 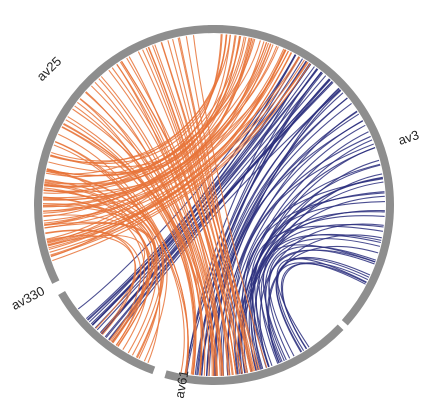 I want to click on segment-label-av330: av330, so click(x=28, y=298).